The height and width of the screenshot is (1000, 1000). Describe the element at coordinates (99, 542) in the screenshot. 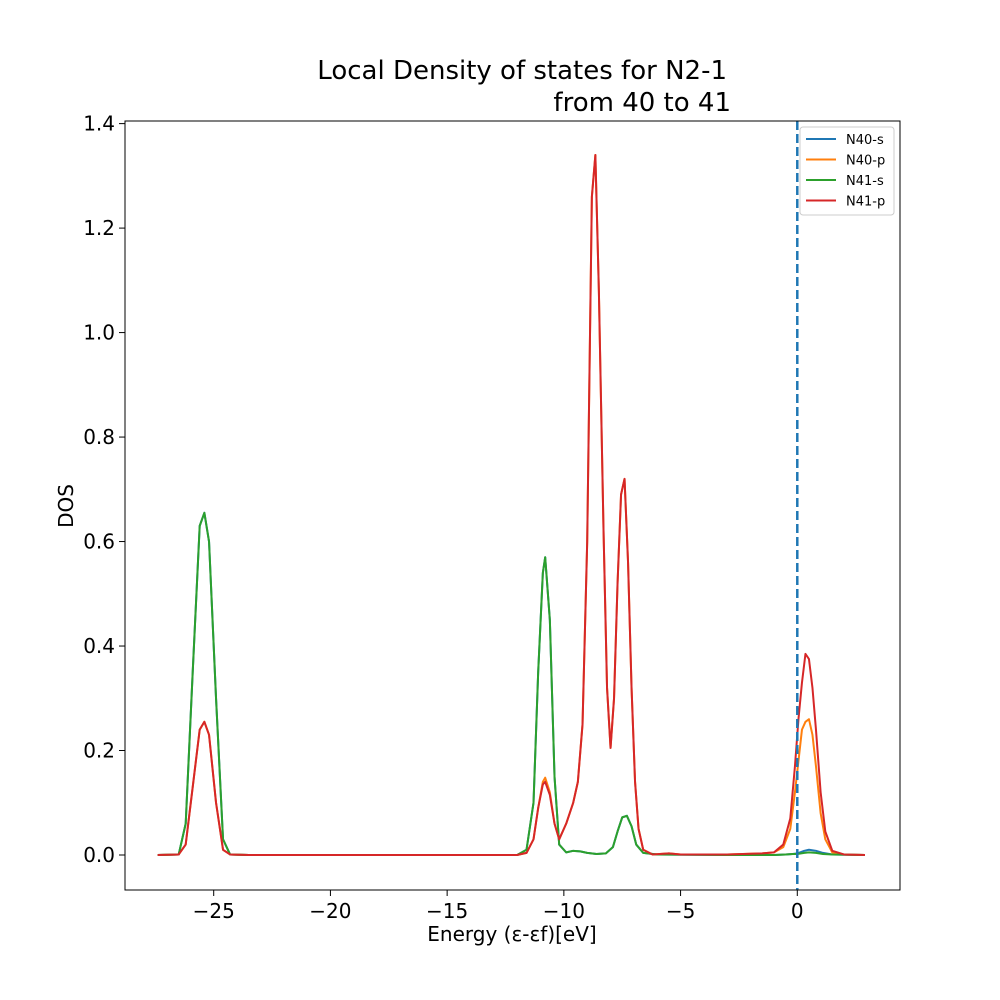

I see `y-tick-label: 0.6` at that location.